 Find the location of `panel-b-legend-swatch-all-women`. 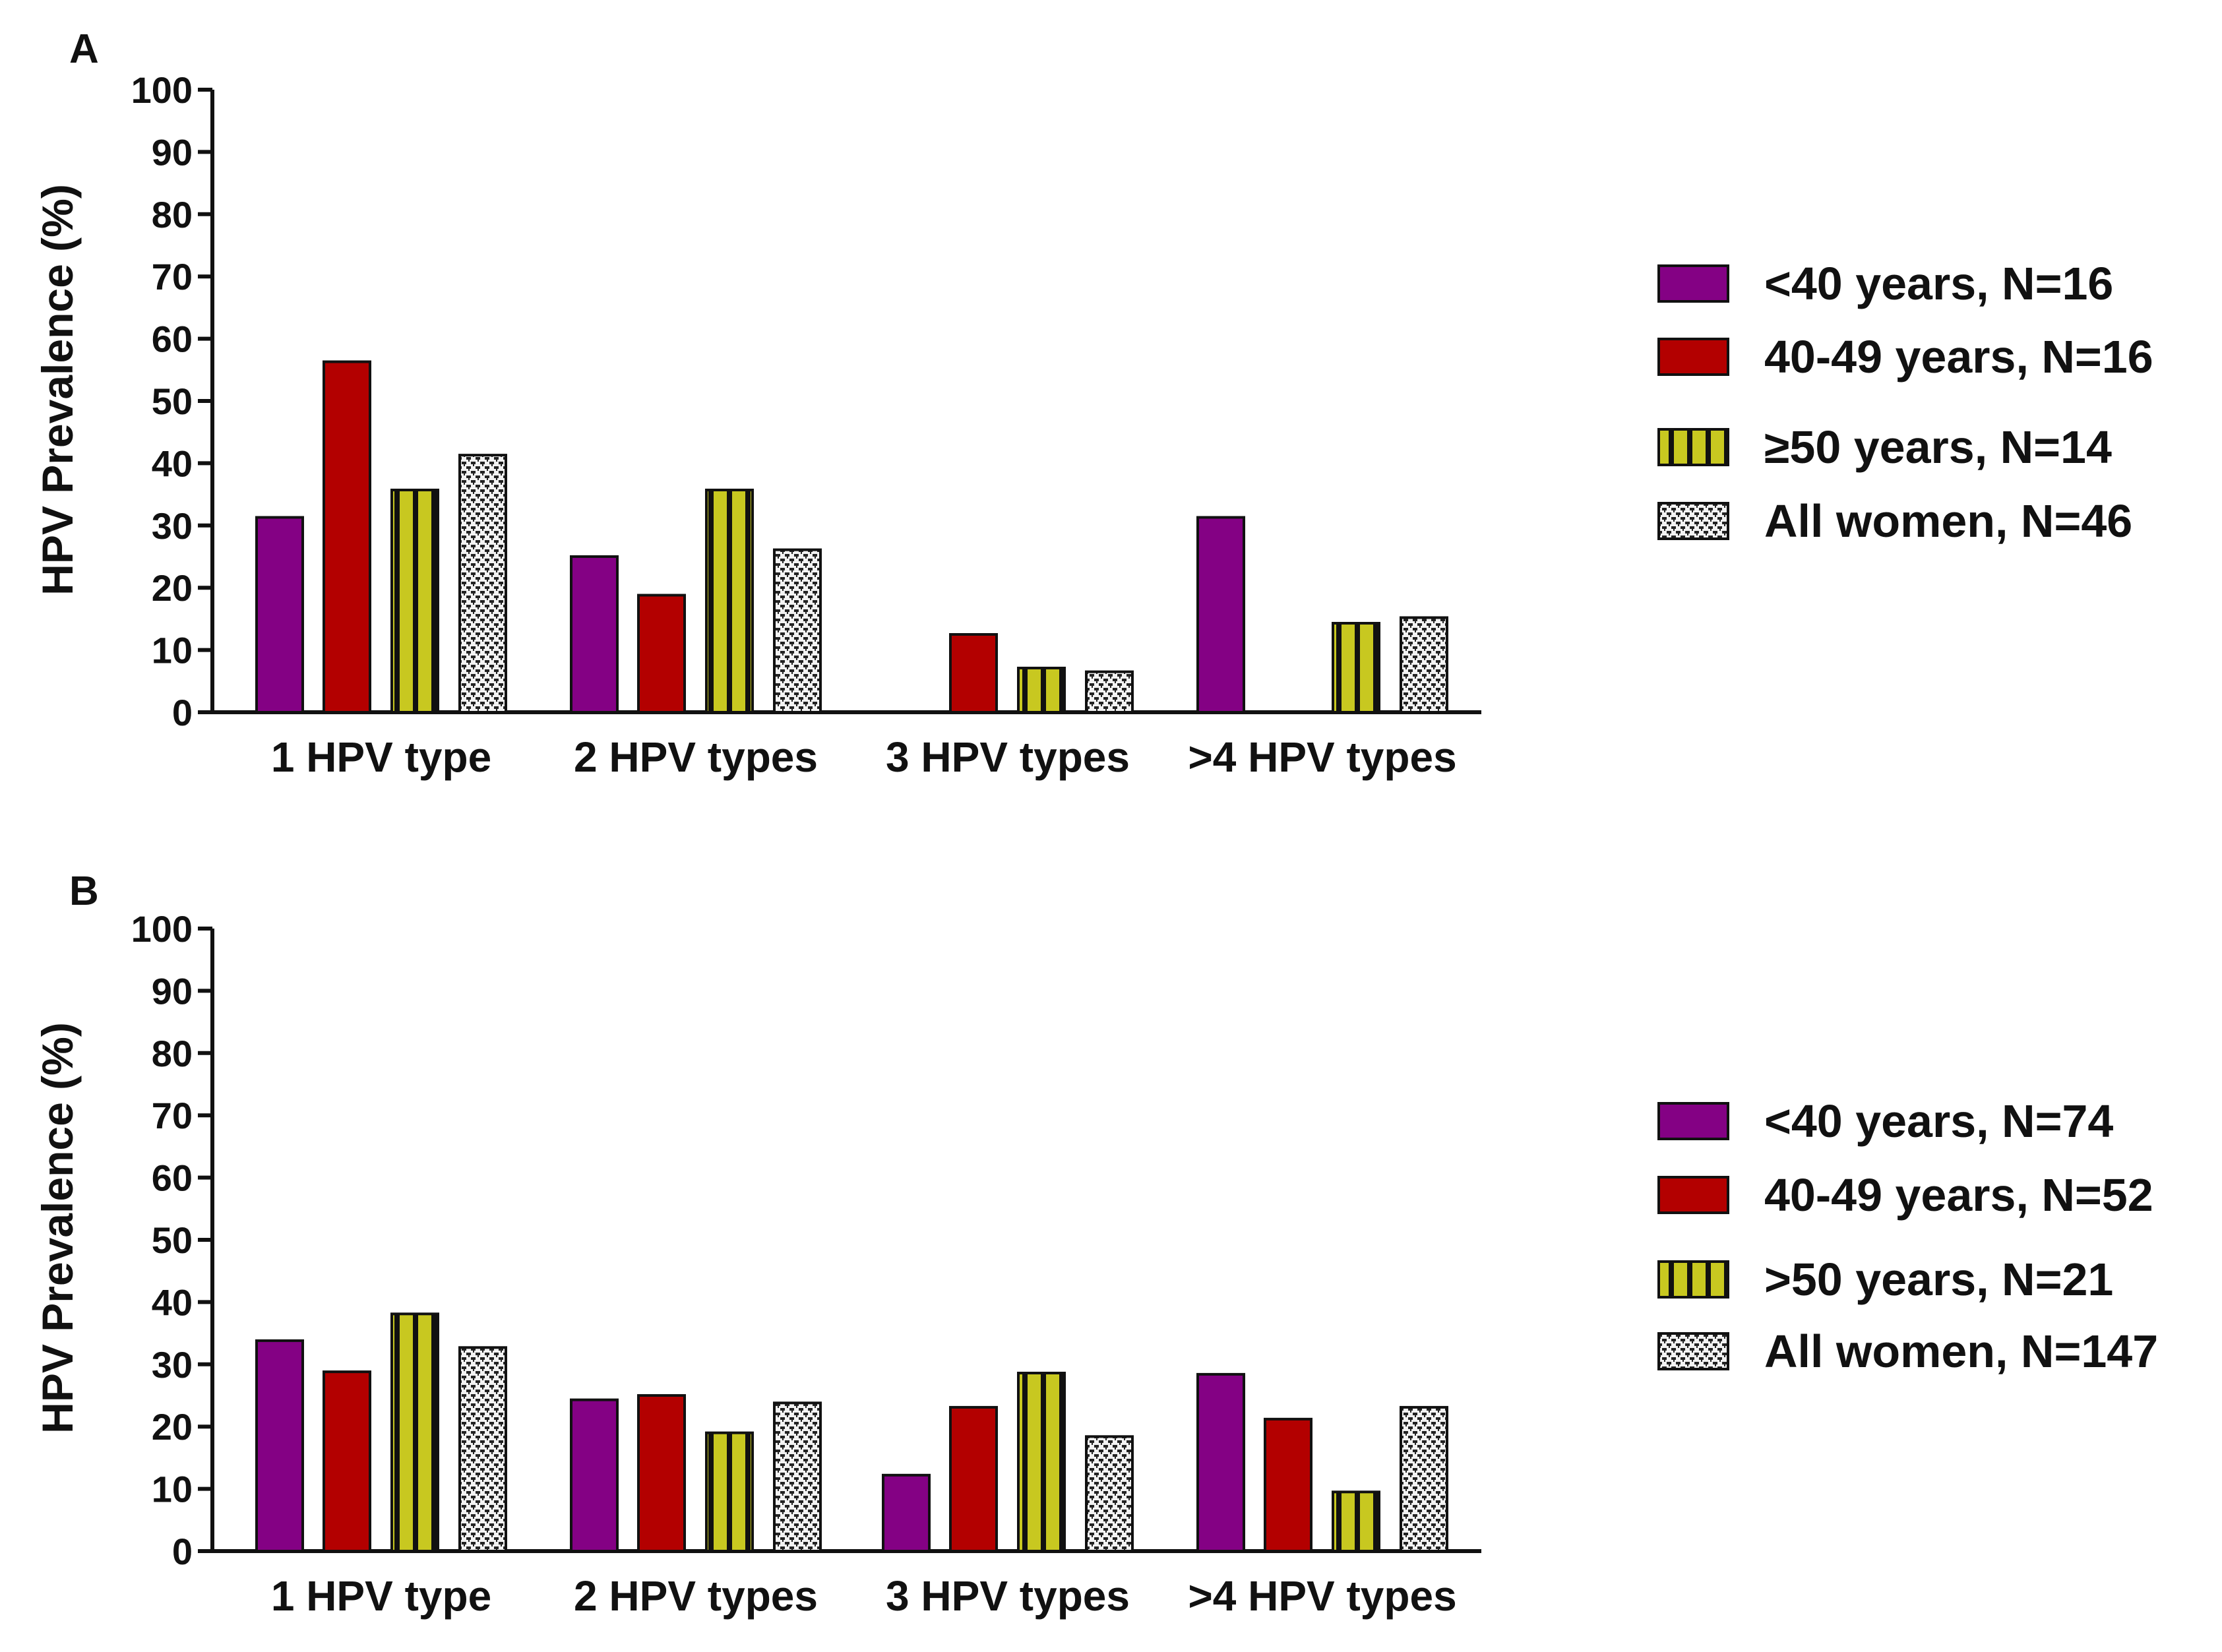

panel-b-legend-swatch-all-women is located at coordinates (1693, 1351).